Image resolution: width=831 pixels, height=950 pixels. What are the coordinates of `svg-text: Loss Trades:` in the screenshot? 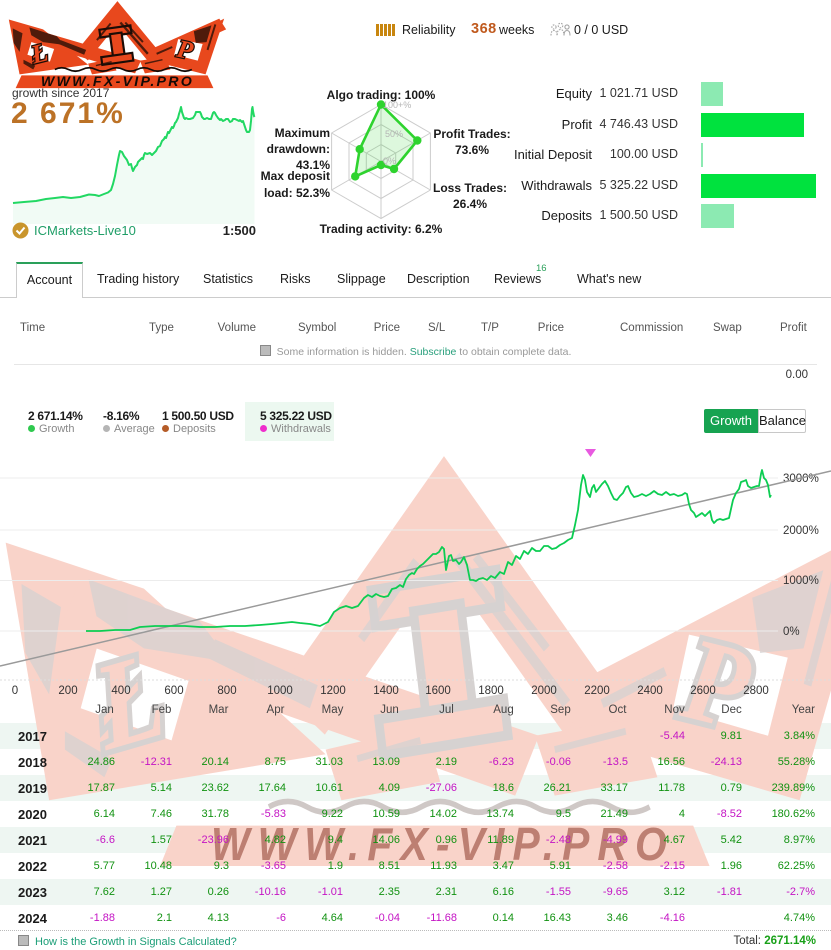 It's located at (470, 188).